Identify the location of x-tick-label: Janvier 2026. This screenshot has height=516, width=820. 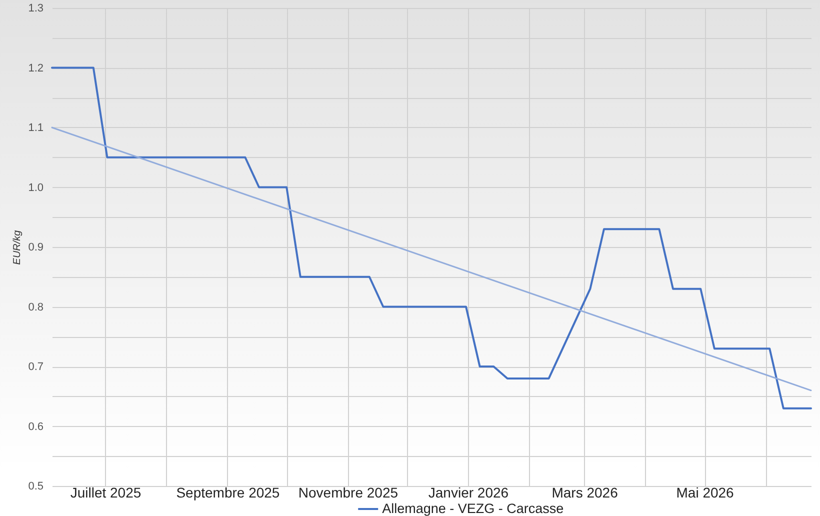
(468, 492).